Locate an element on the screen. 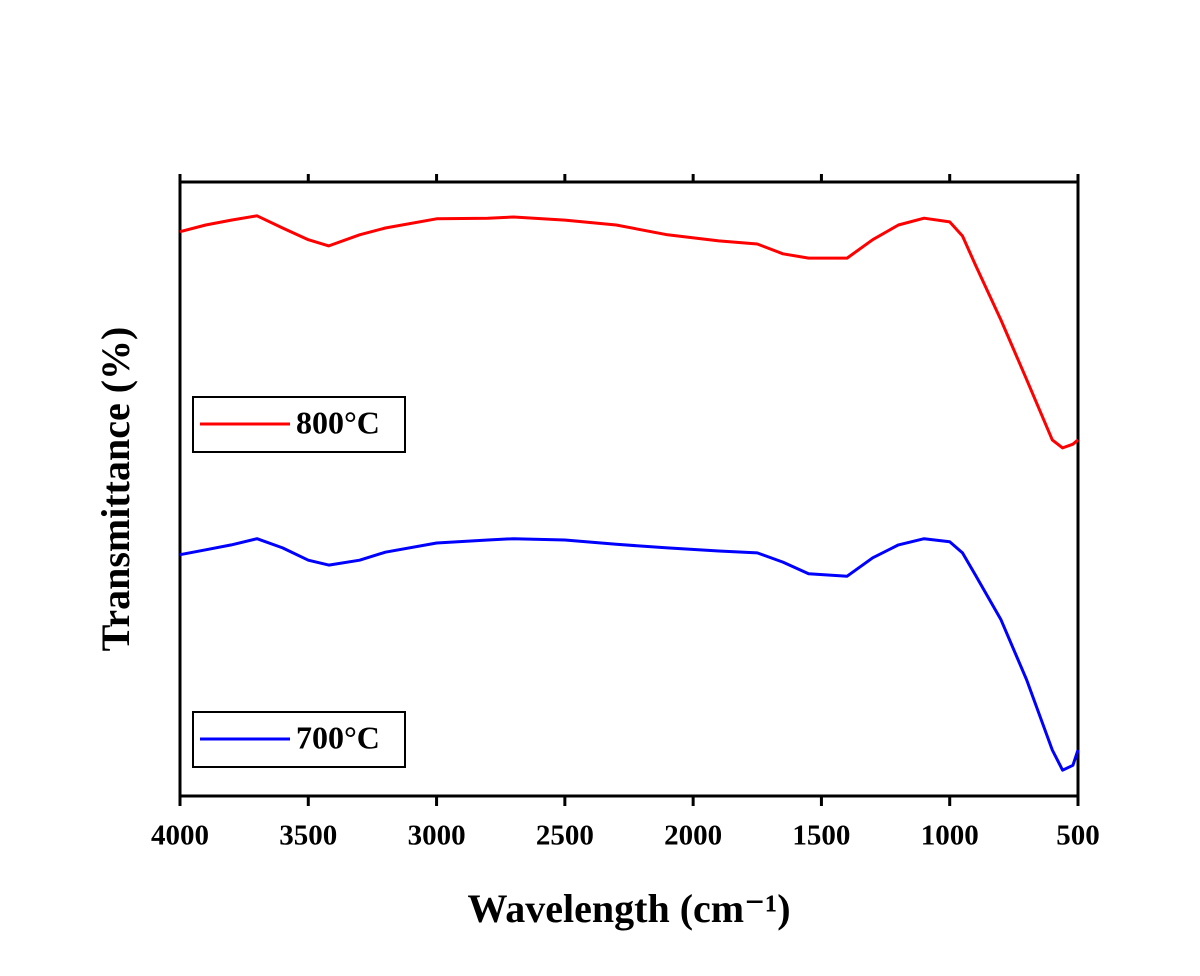  x-tick-label: 1000 is located at coordinates (950, 836).